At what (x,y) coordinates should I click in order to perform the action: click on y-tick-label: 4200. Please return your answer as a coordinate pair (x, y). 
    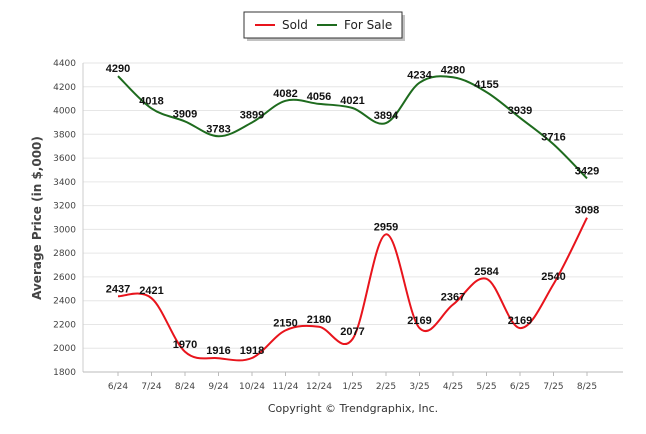
    Looking at the image, I should click on (64, 88).